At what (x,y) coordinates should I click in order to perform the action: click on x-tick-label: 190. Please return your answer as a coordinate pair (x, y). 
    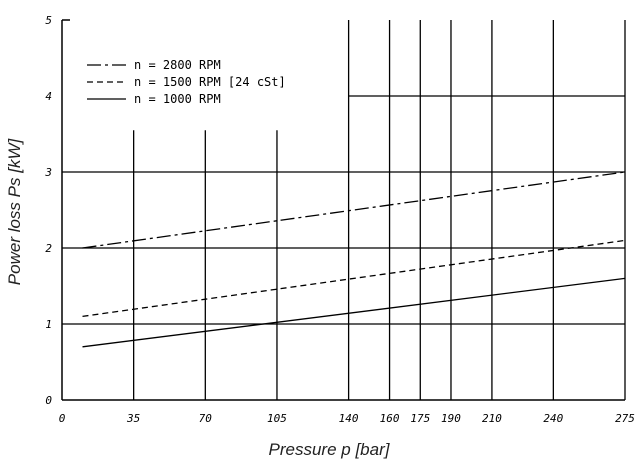
    Looking at the image, I should click on (451, 418).